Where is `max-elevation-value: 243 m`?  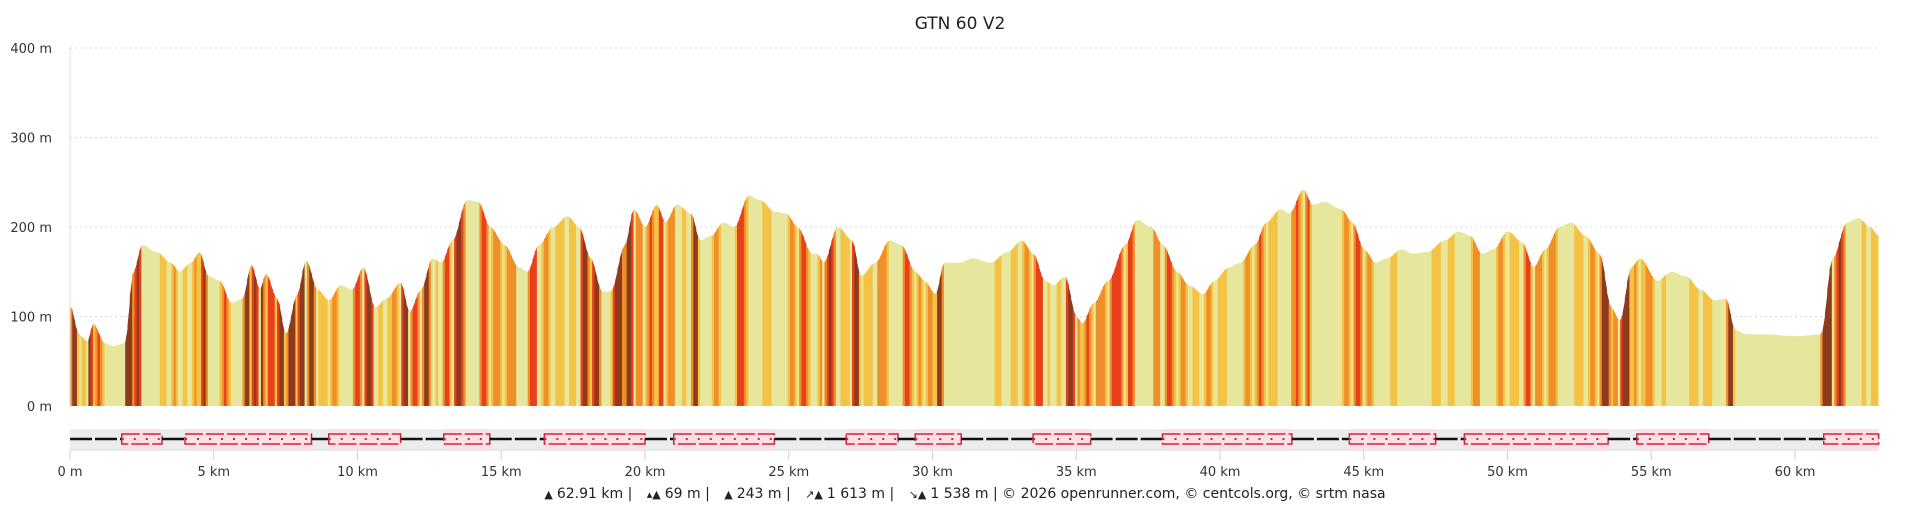 max-elevation-value: 243 m is located at coordinates (759, 494).